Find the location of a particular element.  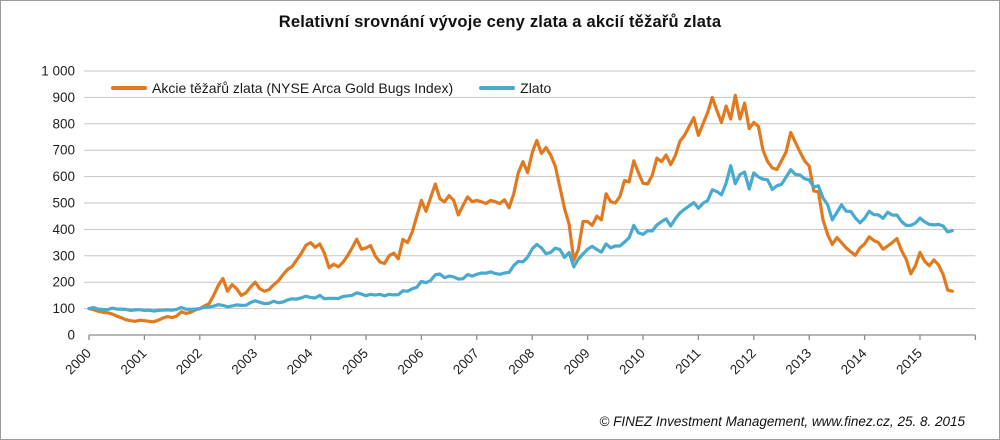

y-tick-label: 800 is located at coordinates (63, 123).